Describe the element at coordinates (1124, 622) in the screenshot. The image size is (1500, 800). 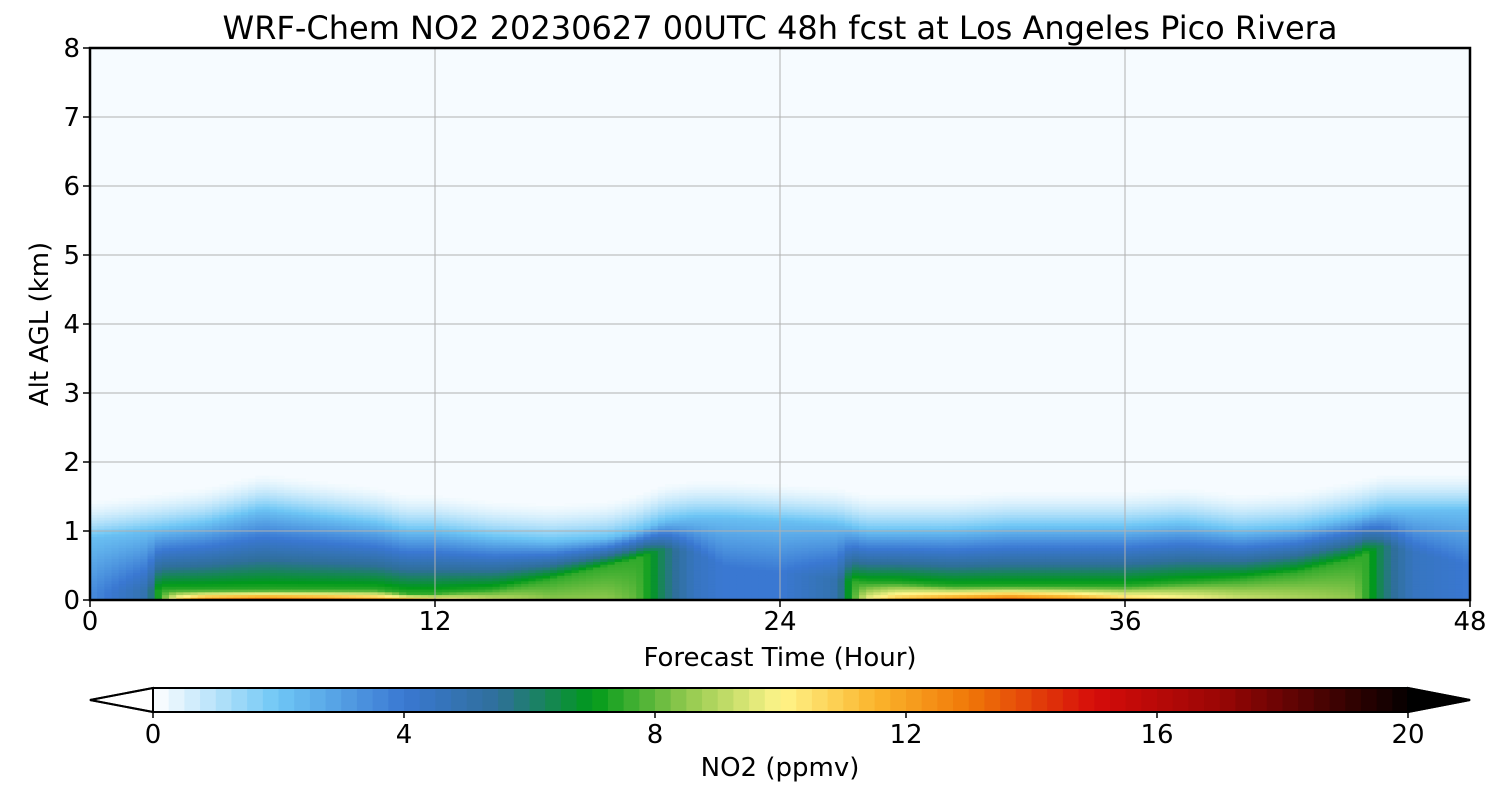
I see `x-tick-label: 36` at that location.